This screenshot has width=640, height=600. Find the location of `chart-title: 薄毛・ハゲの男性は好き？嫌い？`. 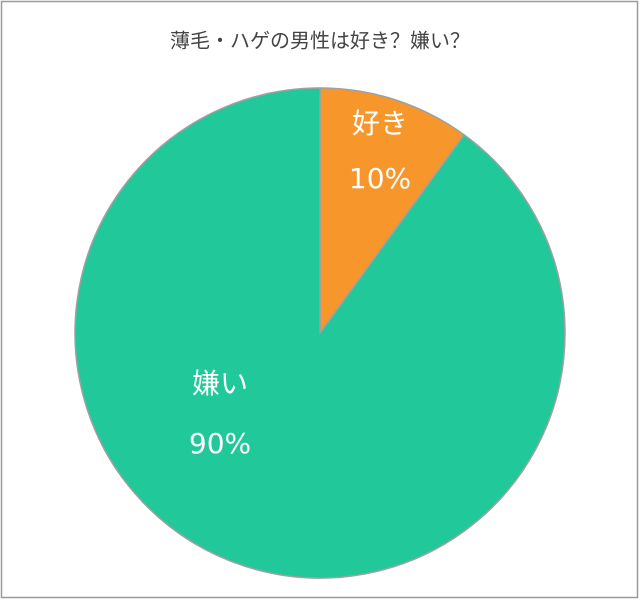

chart-title: 薄毛・ハゲの男性は好き？嫌い？ is located at coordinates (320, 41).